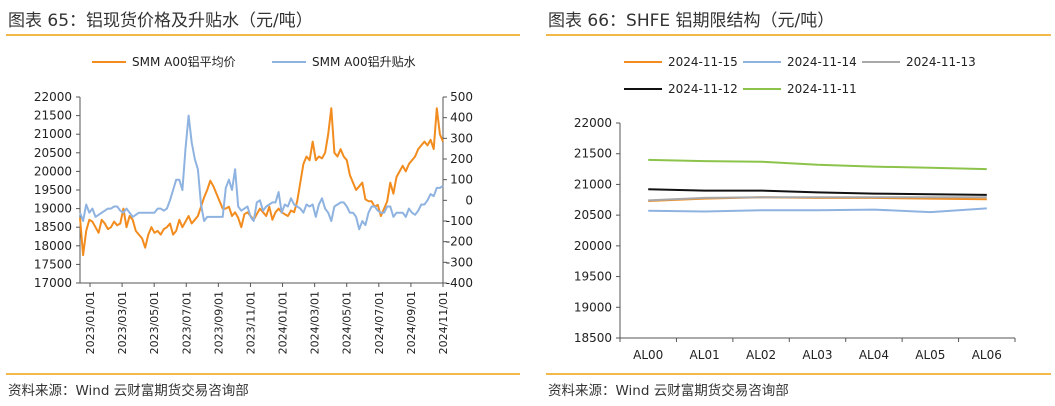 The height and width of the screenshot is (406, 1055). What do you see at coordinates (822, 62) in the screenshot?
I see `legend-label-1: 2024-11-14` at bounding box center [822, 62].